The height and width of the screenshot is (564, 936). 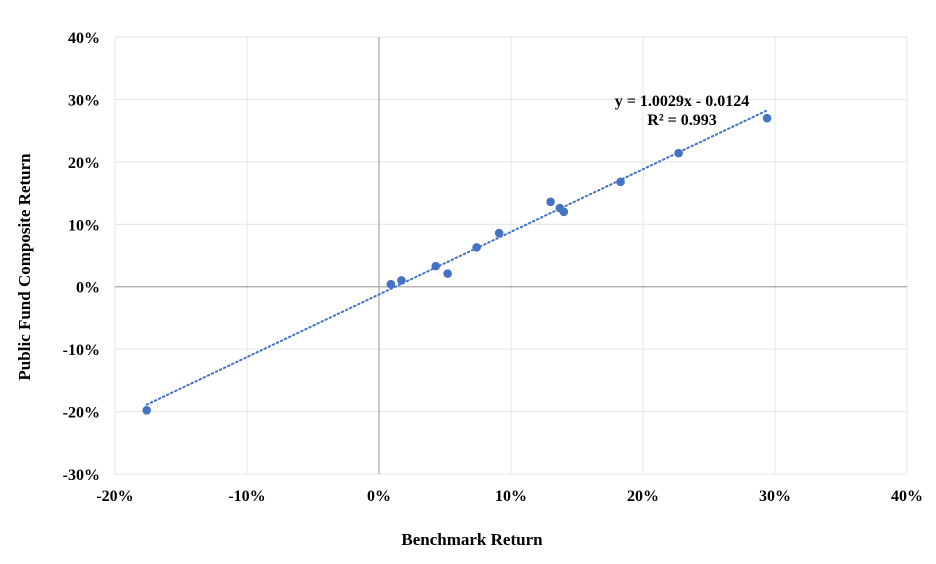 What do you see at coordinates (84, 163) in the screenshot?
I see `y-tick-label: 20%` at bounding box center [84, 163].